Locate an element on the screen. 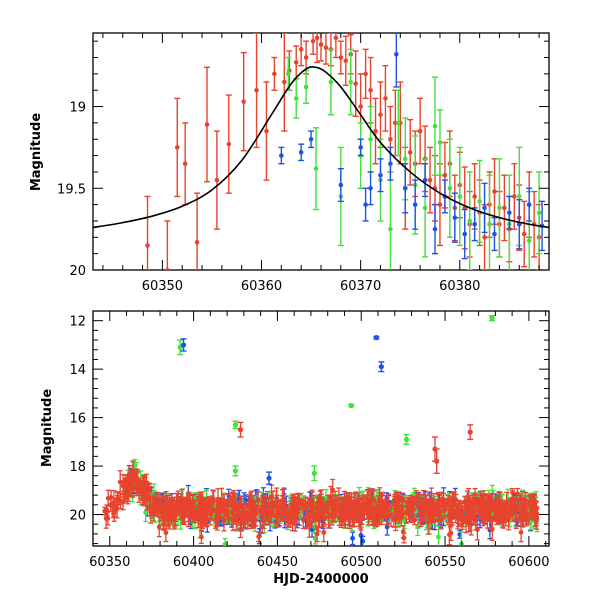 Image resolution: width=600 pixels, height=600 pixels. bottom-x-tick-label: 60400 is located at coordinates (193, 562).